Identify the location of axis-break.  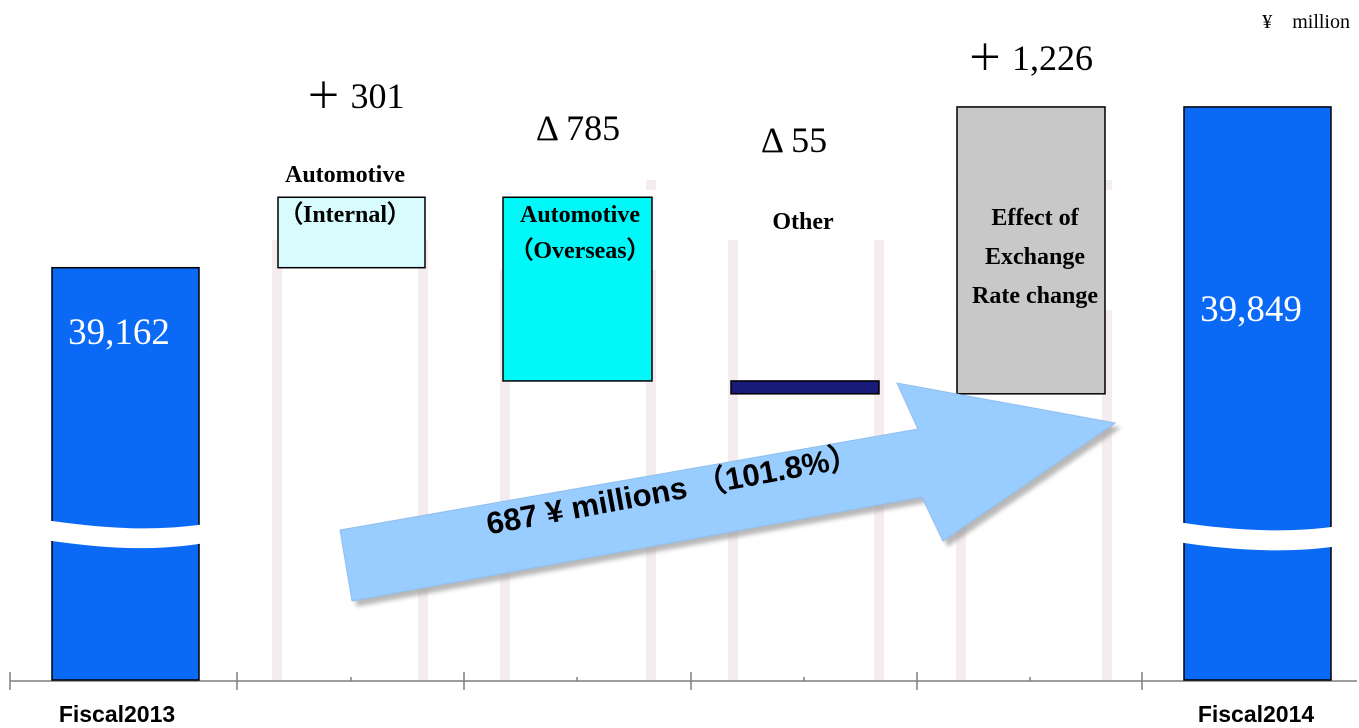
(691, 535).